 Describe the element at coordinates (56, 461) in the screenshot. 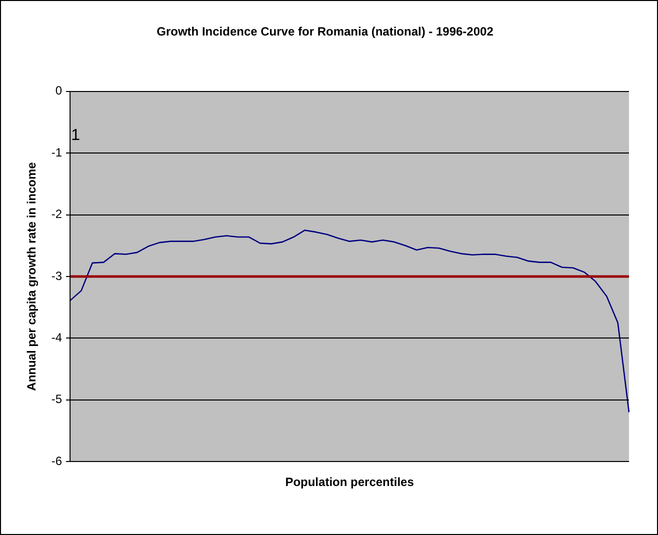

I see `y-tick-label: -6` at that location.